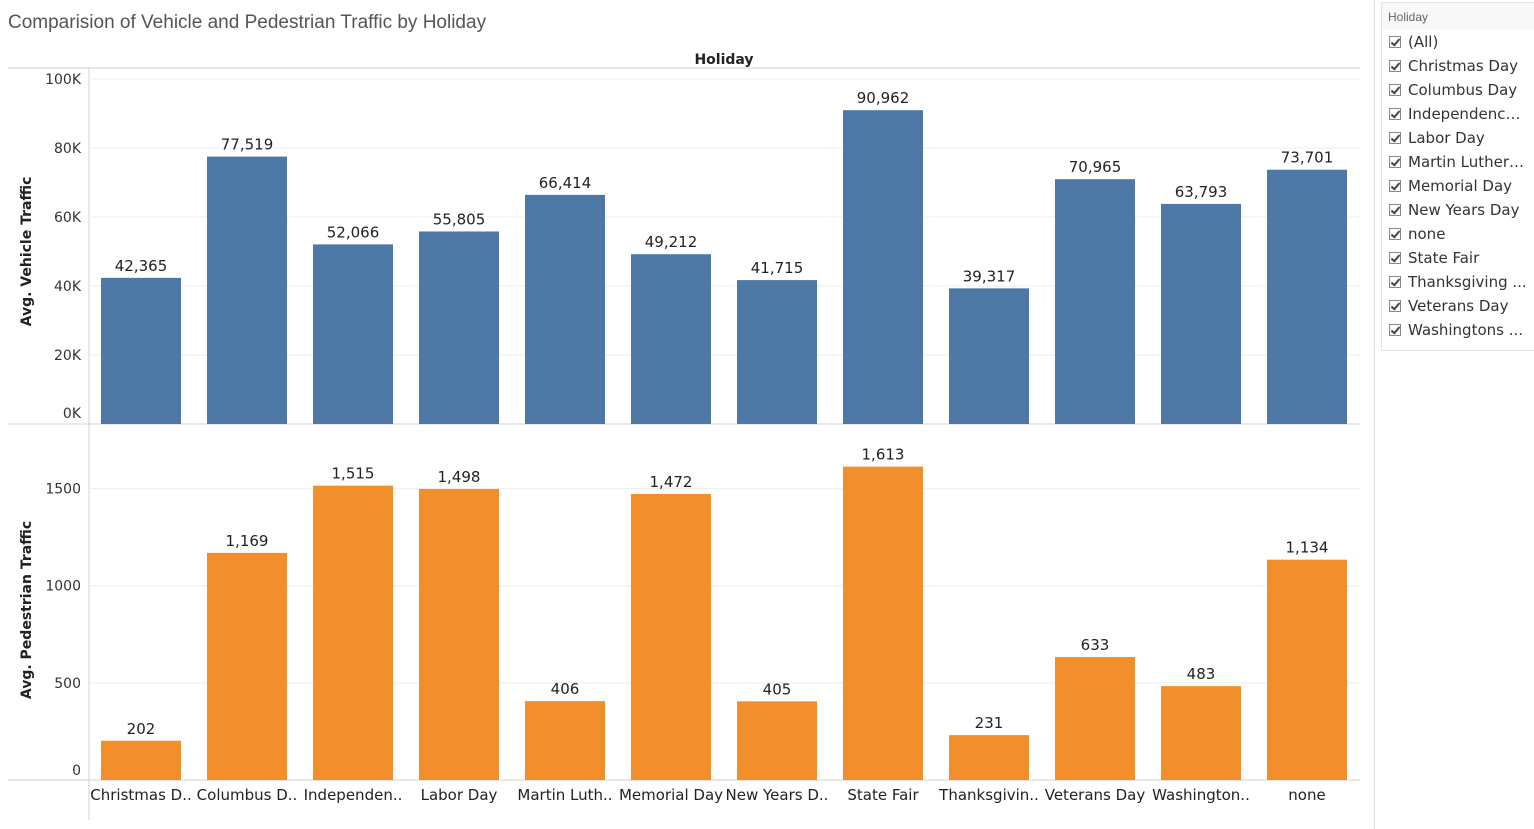 The height and width of the screenshot is (829, 1534). Describe the element at coordinates (1095, 167) in the screenshot. I see `data-label: 70,965` at that location.